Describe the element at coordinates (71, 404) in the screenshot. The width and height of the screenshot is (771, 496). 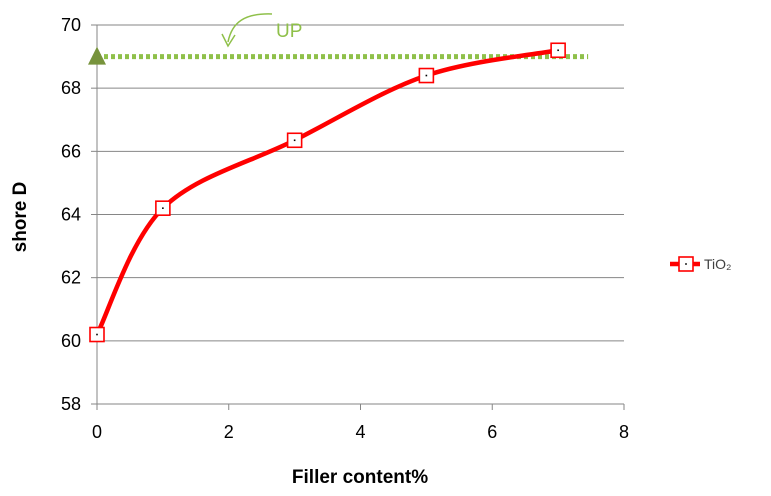
I see `y-tick-label-58: 58` at that location.